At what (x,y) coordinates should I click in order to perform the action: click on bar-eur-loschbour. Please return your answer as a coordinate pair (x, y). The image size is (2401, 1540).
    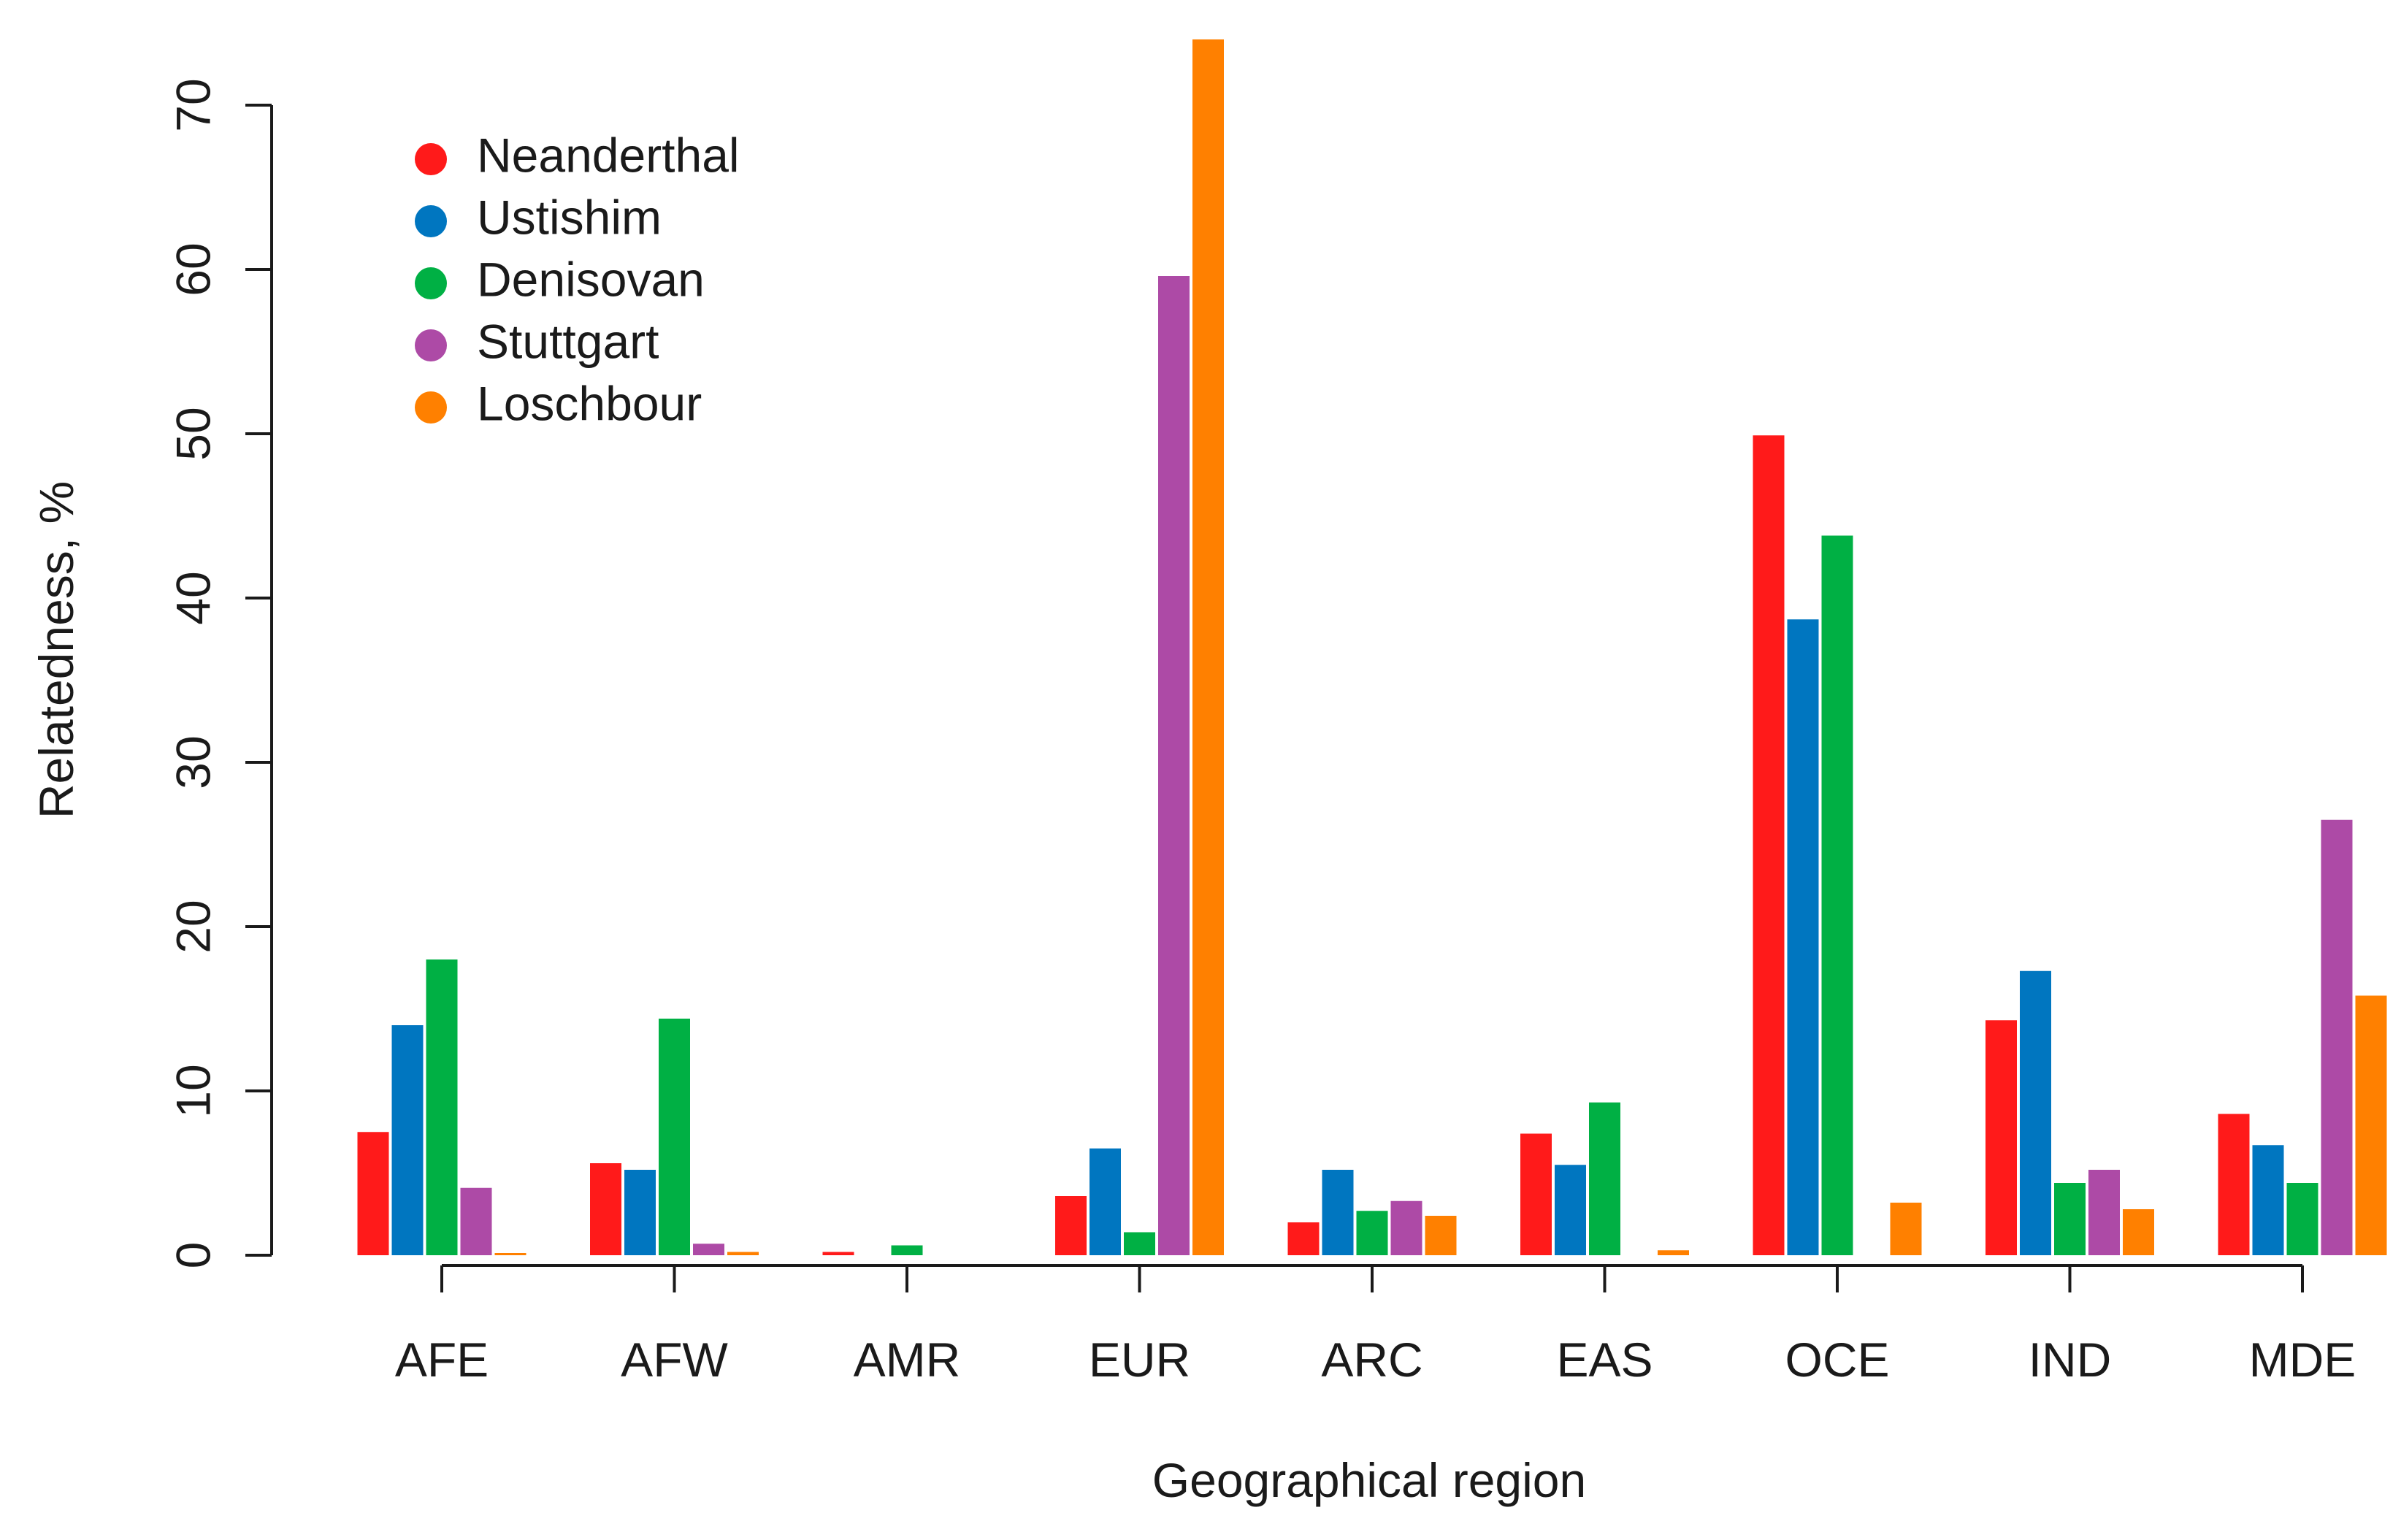
    Looking at the image, I should click on (1208, 647).